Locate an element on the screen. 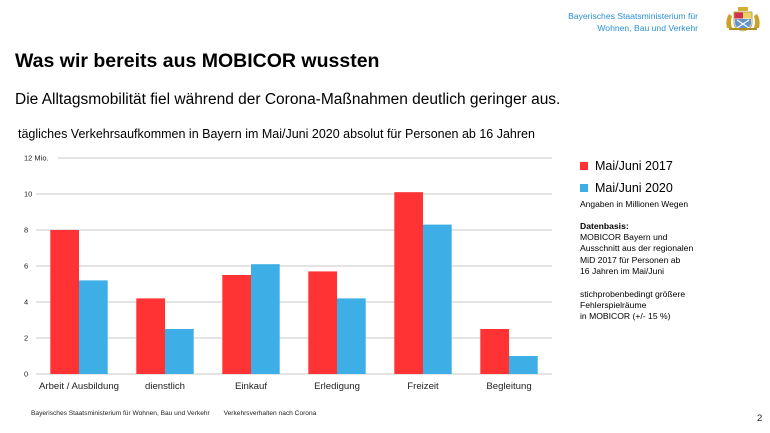 This screenshot has height=433, width=770. notes-line: Ausschnitt aus der regionalen is located at coordinates (637, 248).